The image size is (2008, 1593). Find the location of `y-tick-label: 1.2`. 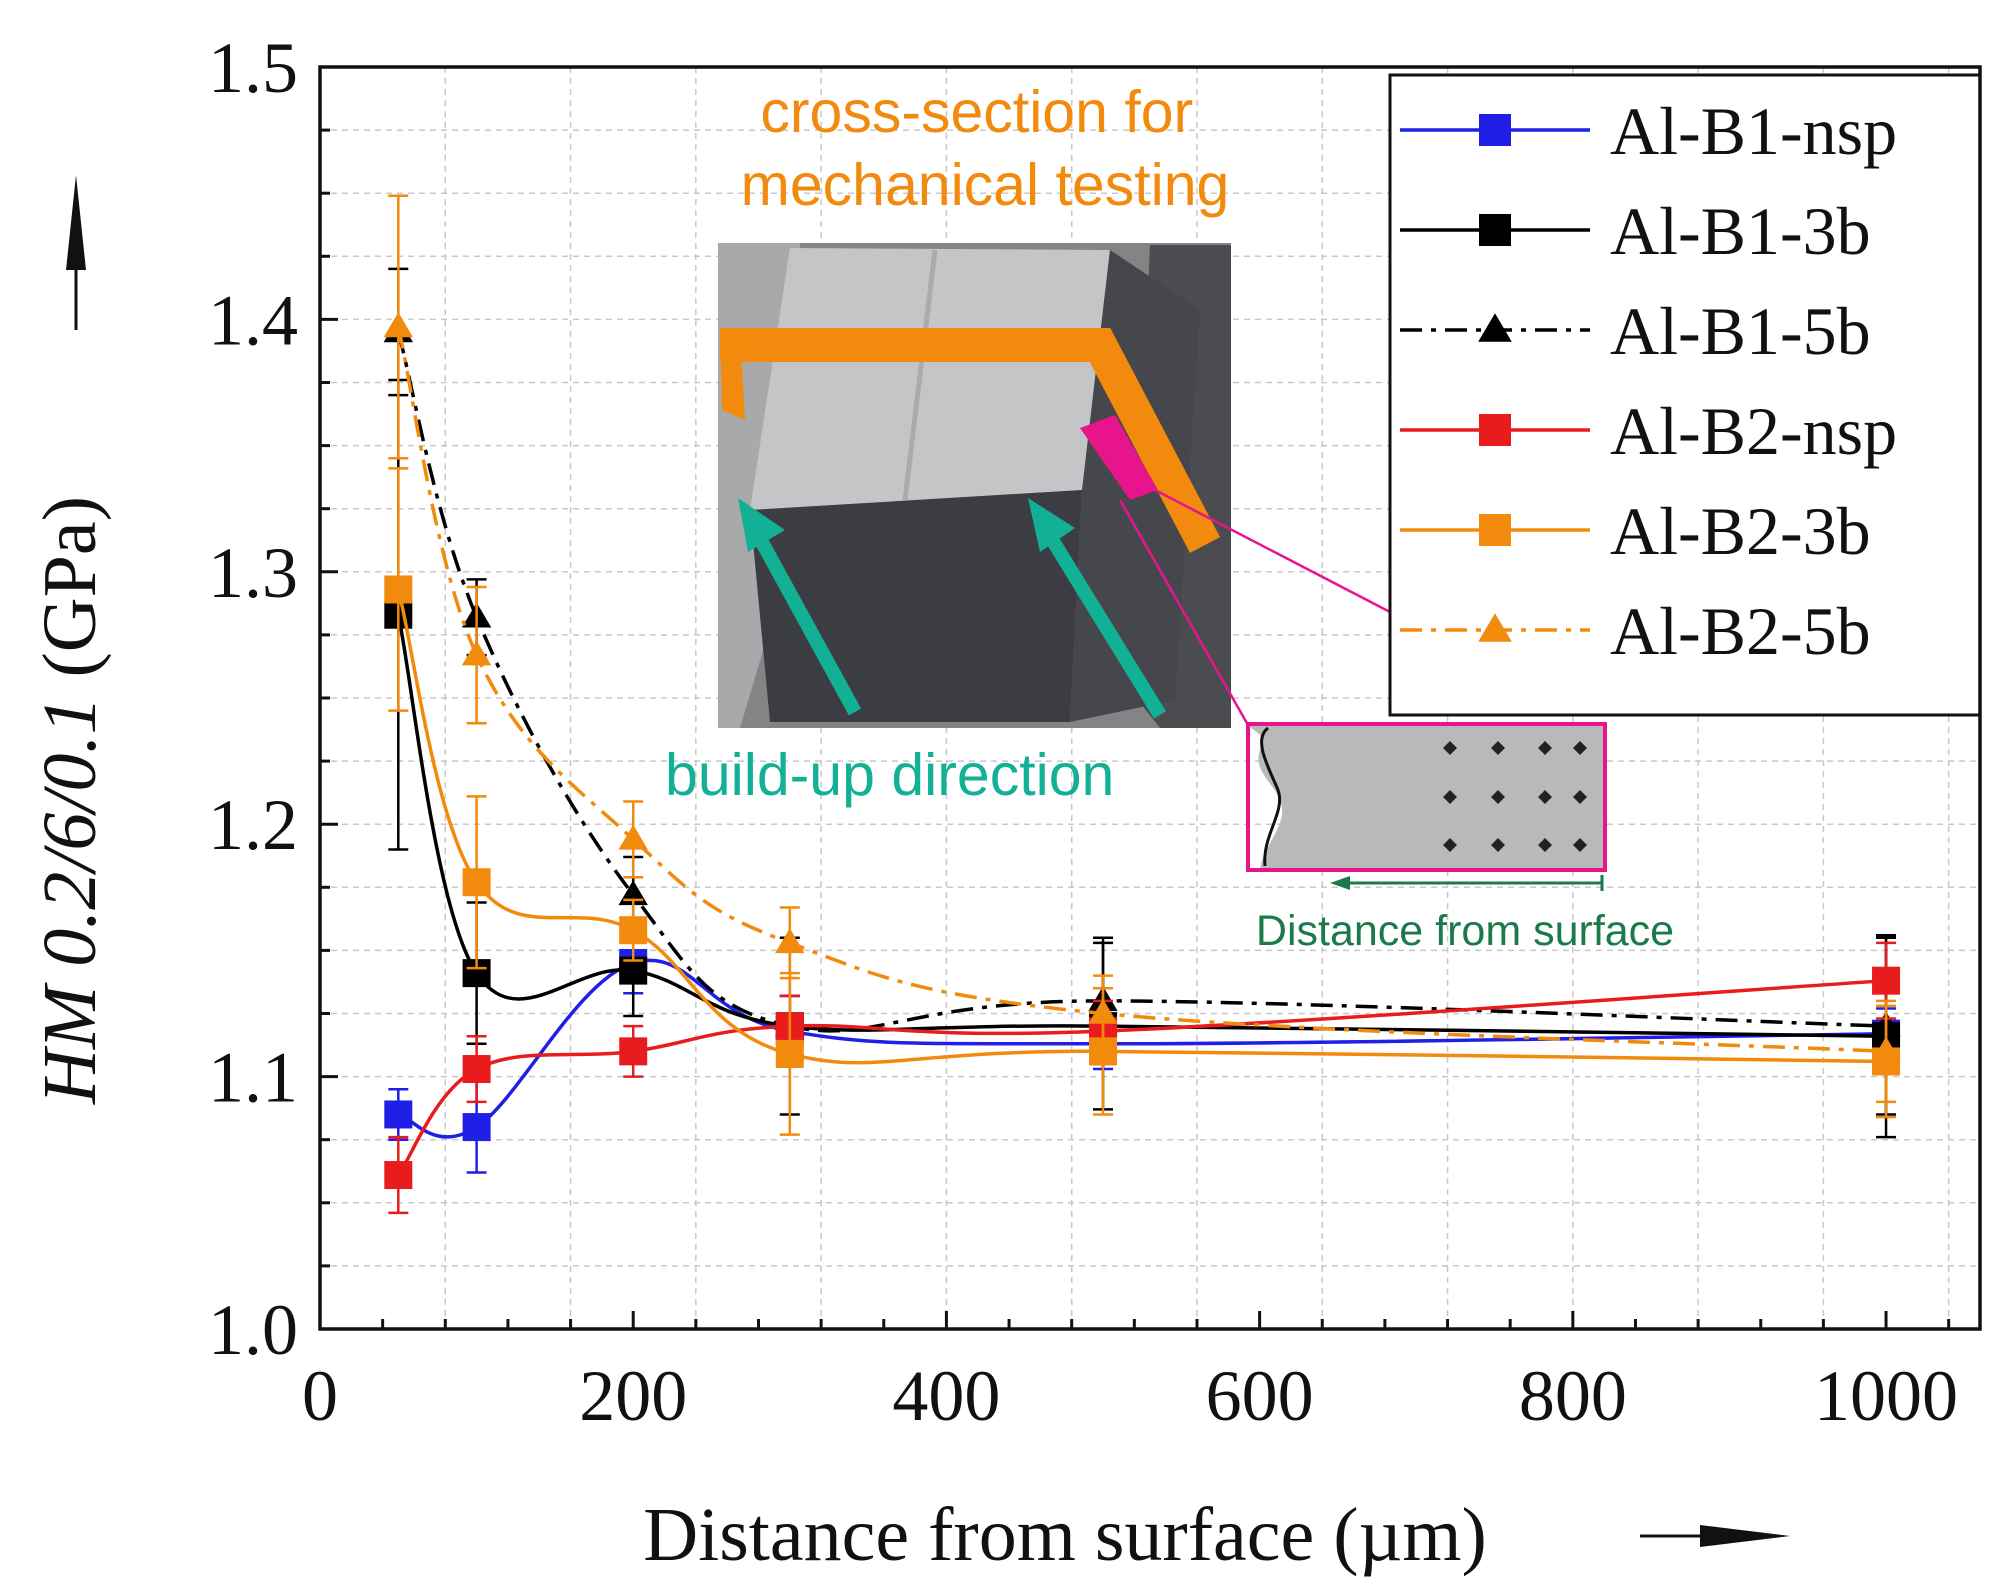

y-tick-label: 1.2 is located at coordinates (253, 825).